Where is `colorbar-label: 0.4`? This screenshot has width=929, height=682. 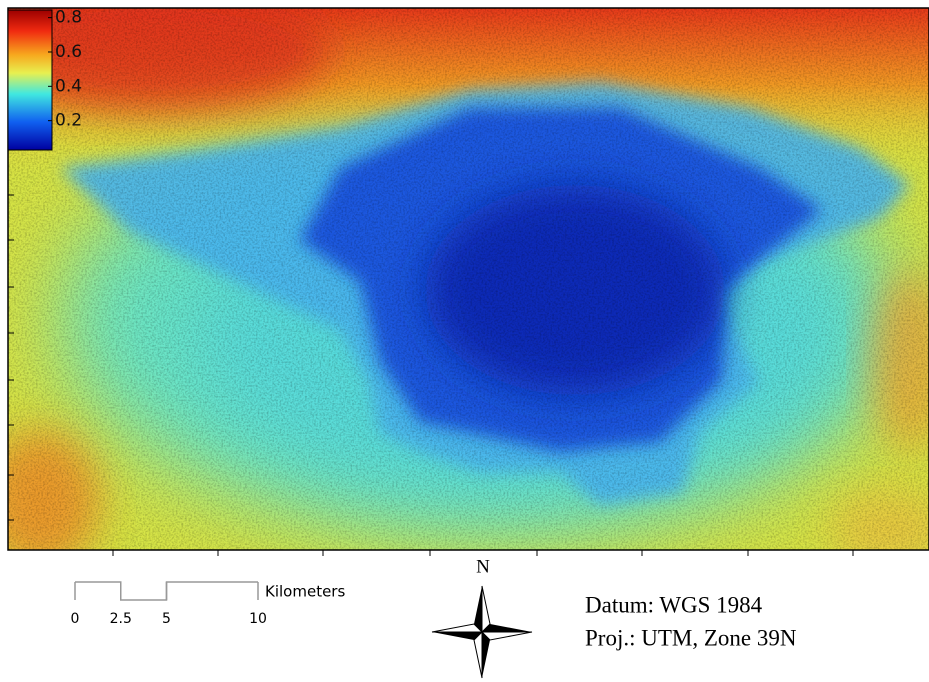 colorbar-label: 0.4 is located at coordinates (68, 86).